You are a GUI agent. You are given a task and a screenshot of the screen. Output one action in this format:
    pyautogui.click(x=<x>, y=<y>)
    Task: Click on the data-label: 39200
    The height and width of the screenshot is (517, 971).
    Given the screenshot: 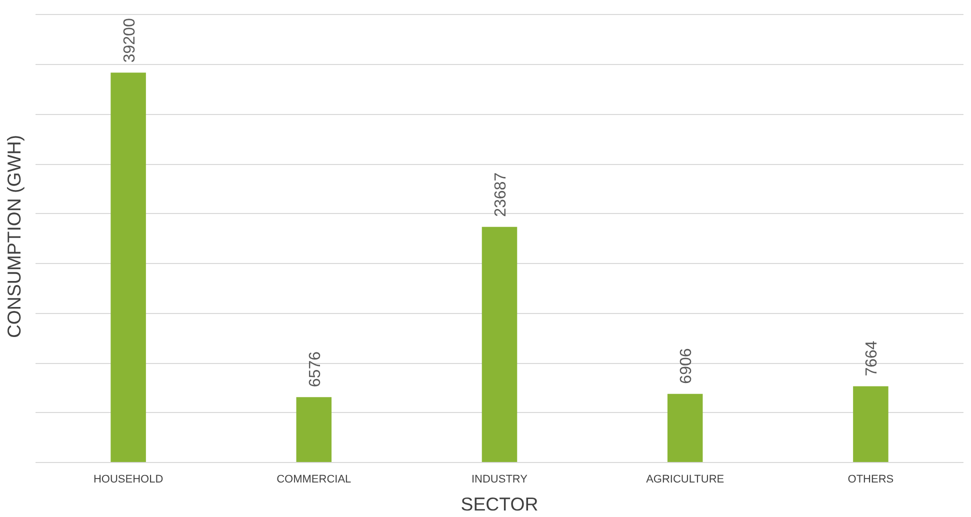 What is the action you would take?
    pyautogui.click(x=129, y=40)
    